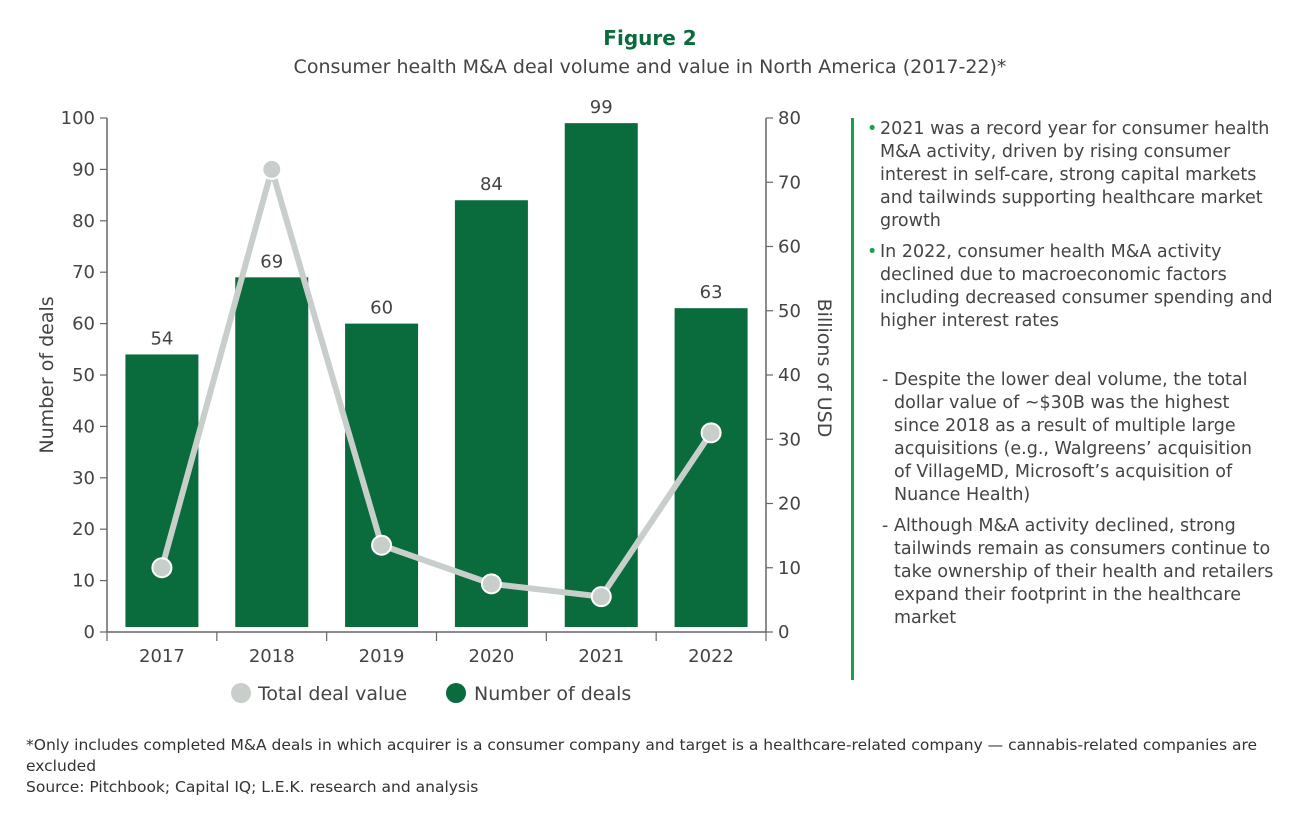 The image size is (1300, 821). What do you see at coordinates (491, 184) in the screenshot?
I see `data-label: 84` at bounding box center [491, 184].